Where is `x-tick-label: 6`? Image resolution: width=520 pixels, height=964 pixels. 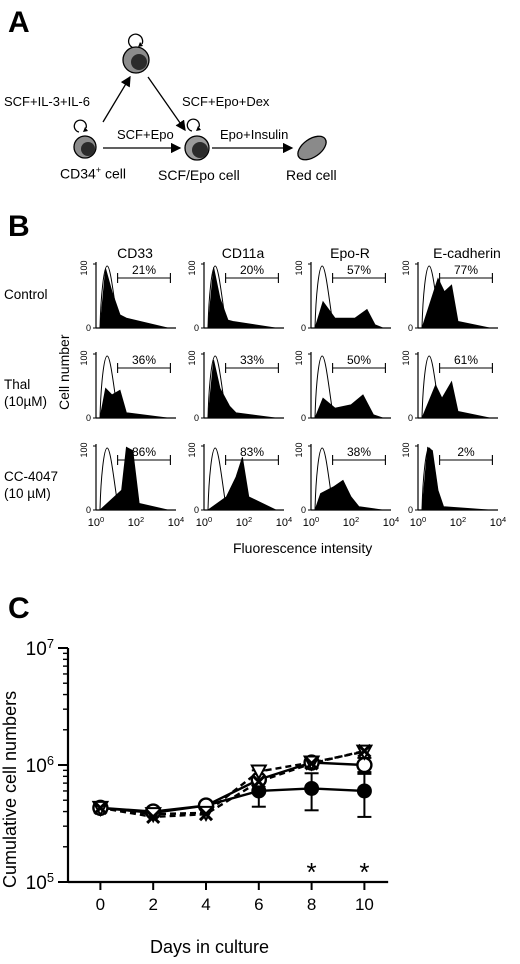
x-tick-label: 6 is located at coordinates (258, 904).